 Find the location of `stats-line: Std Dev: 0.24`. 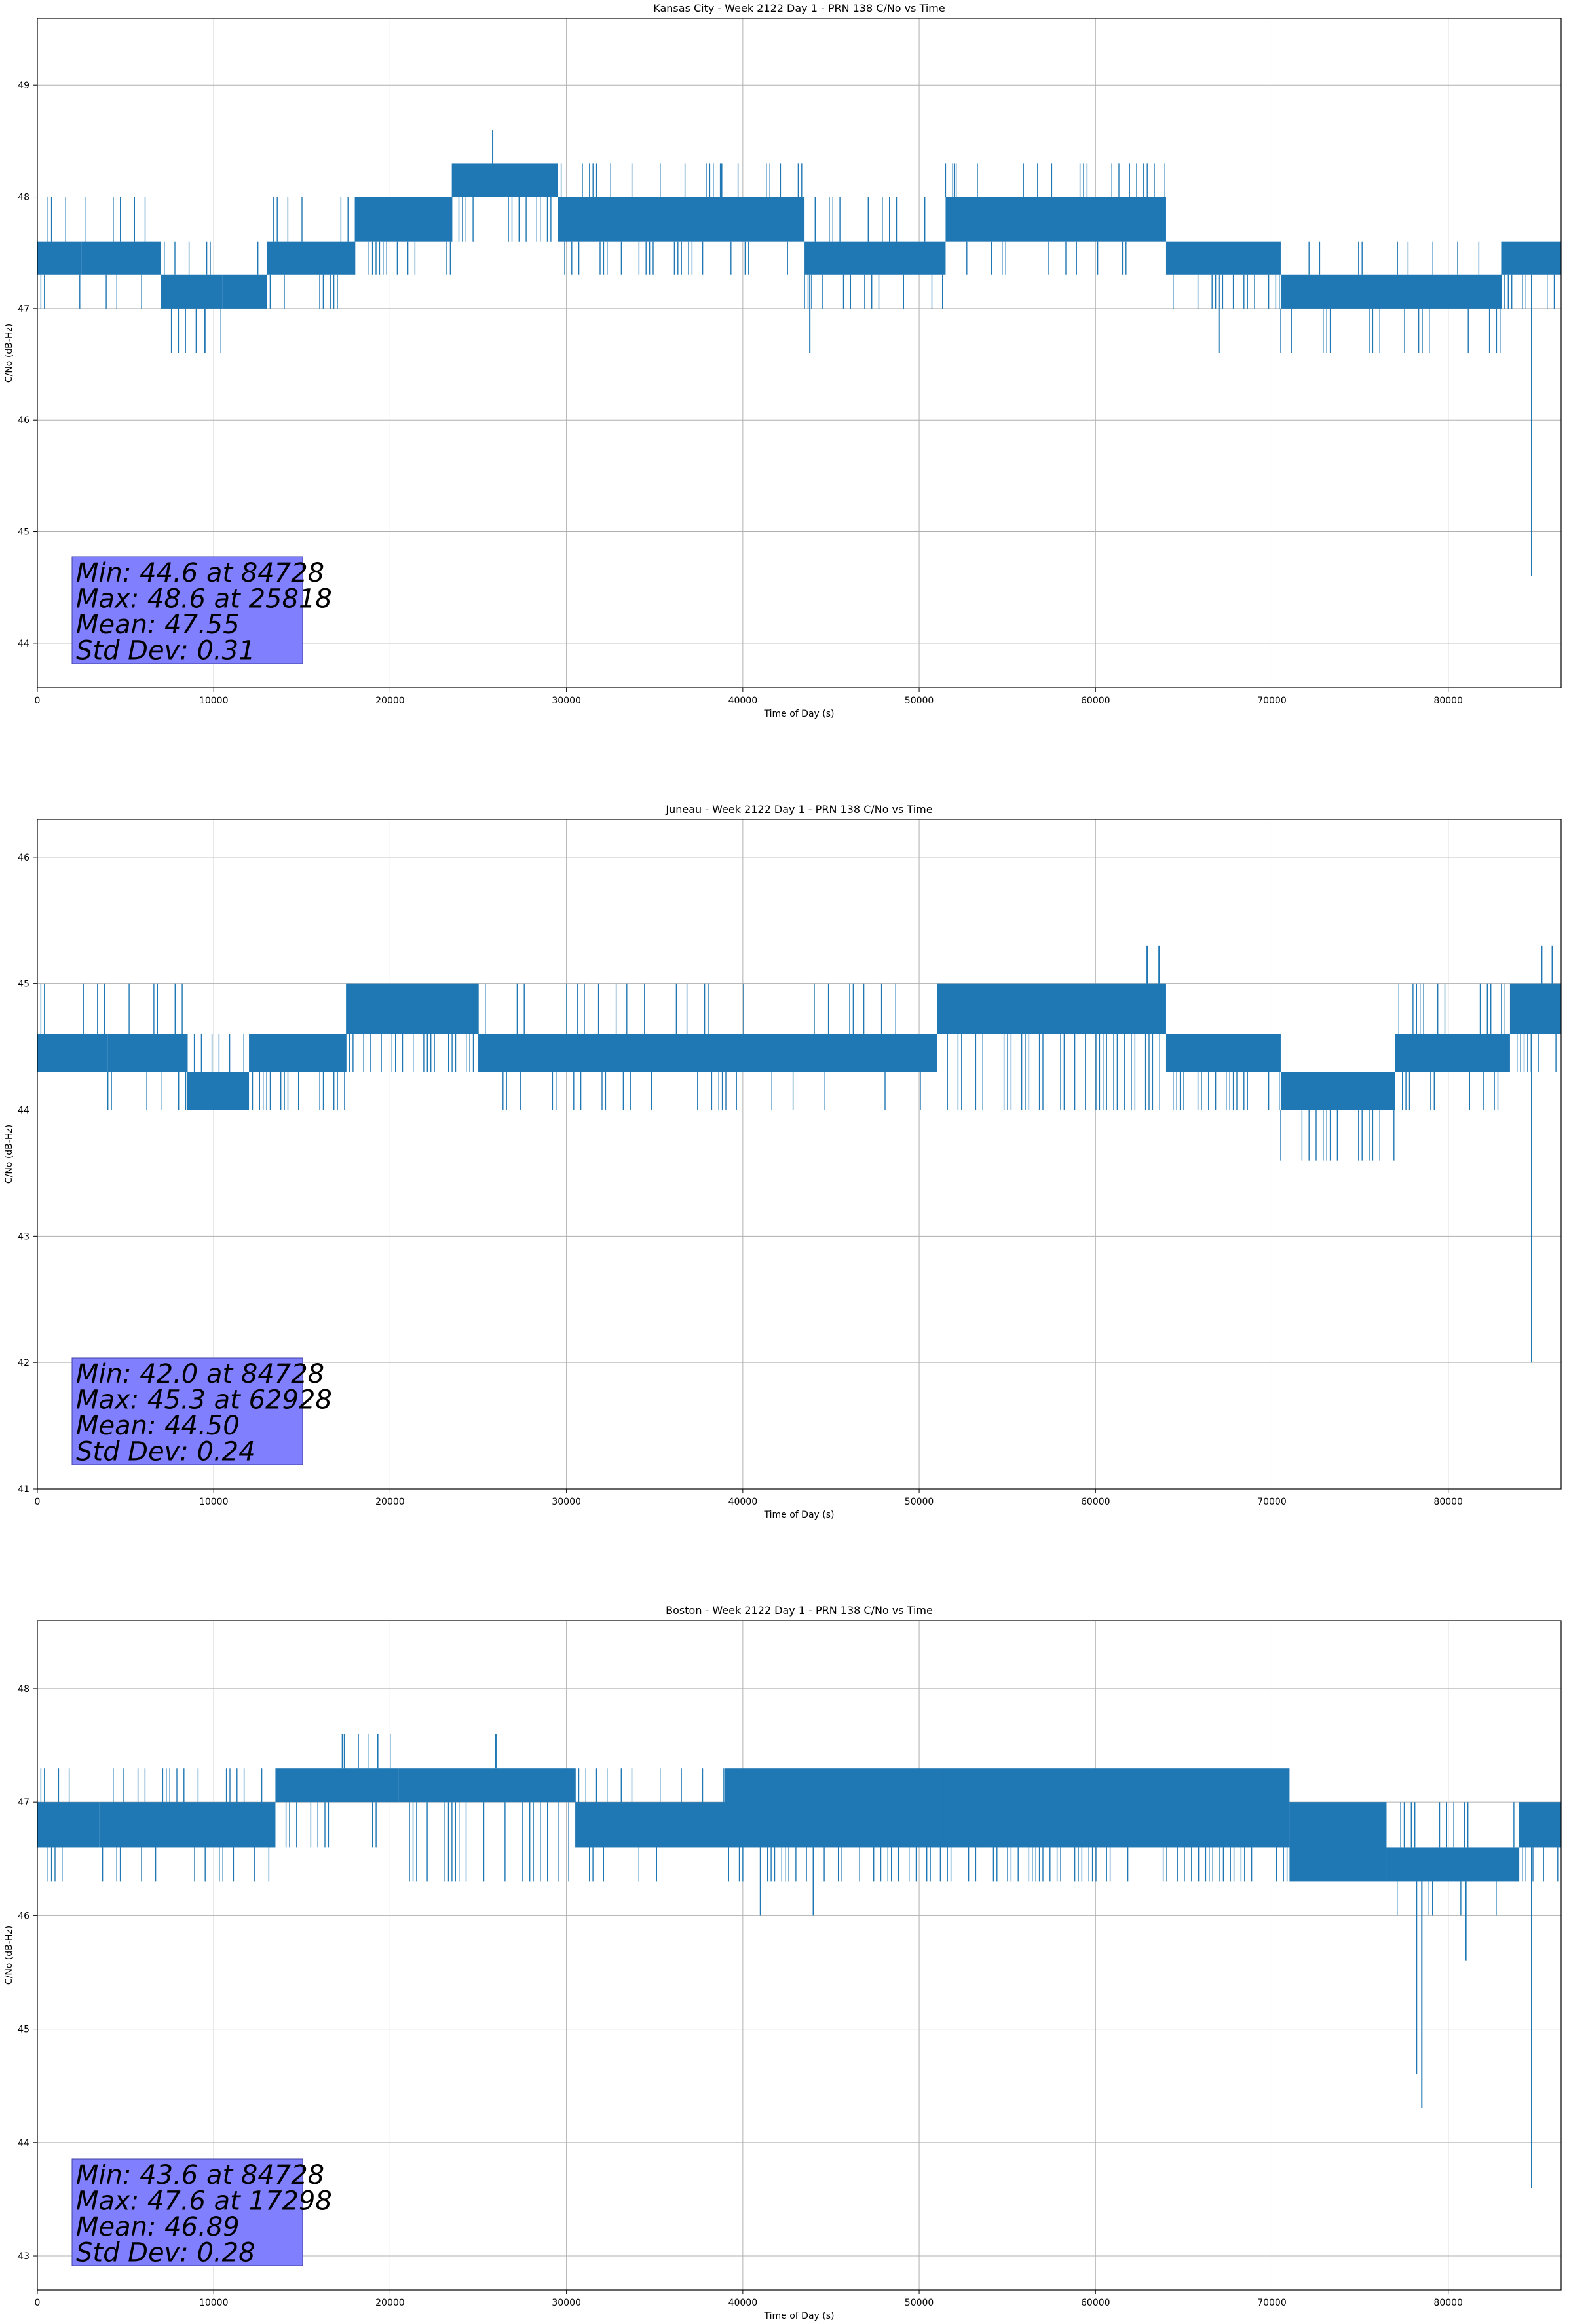

stats-line: Std Dev: 0.24 is located at coordinates (165, 1452).